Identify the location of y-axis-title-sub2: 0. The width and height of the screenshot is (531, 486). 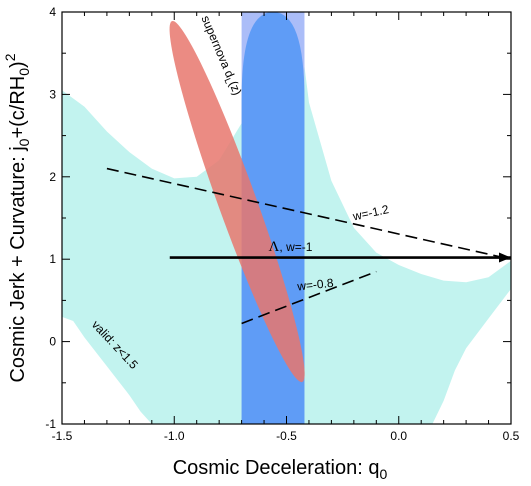
(24, 72).